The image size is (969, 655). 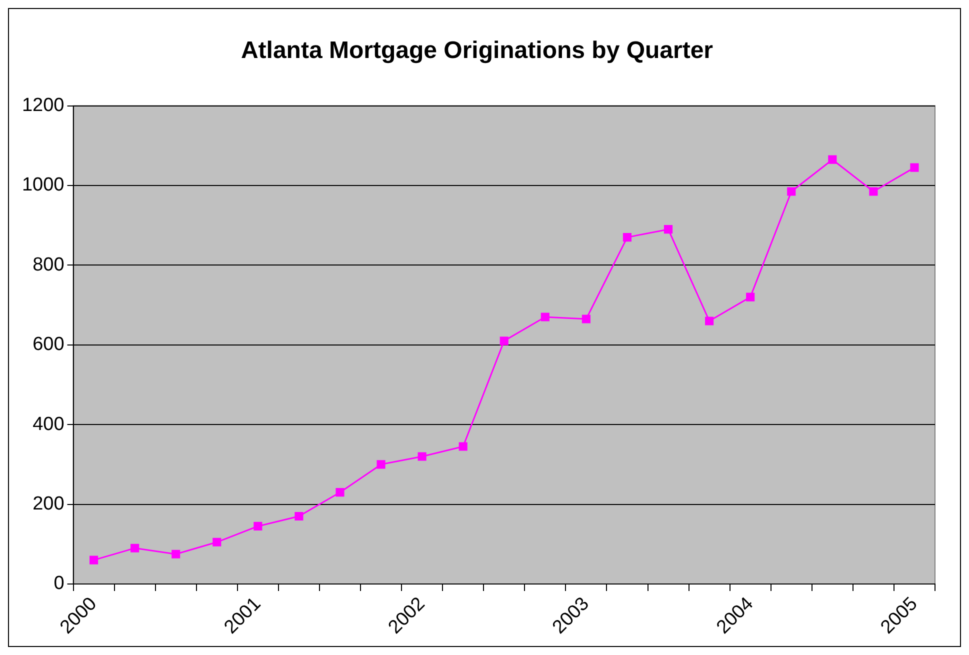 I want to click on chart-title: Atlanta Mortgage Originations by Quarter, so click(x=477, y=50).